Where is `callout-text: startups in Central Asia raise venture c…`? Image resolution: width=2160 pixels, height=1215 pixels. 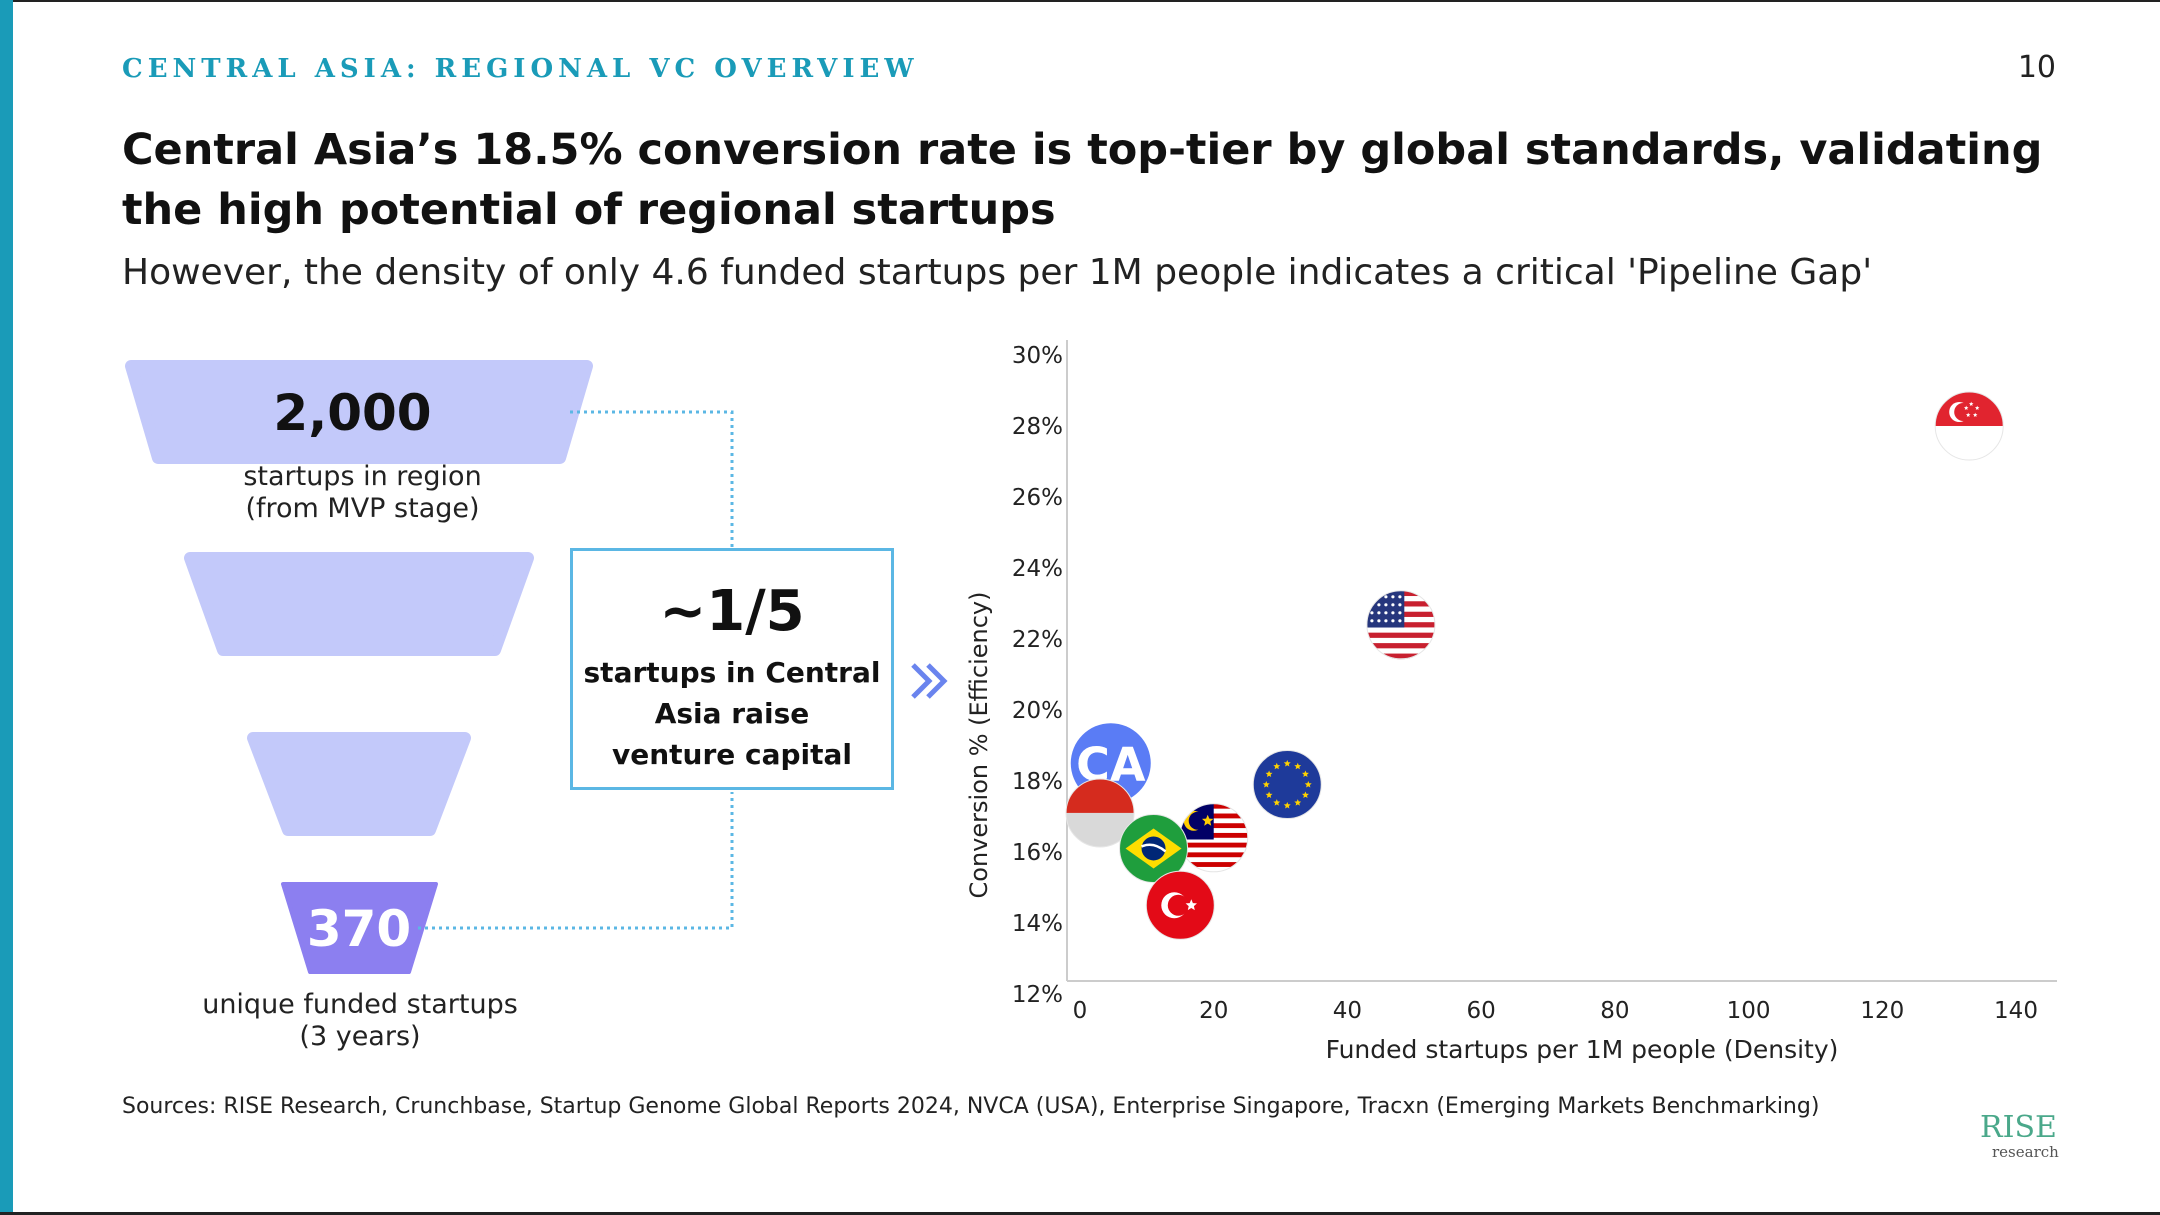 callout-text: startups in Central Asia raise venture c… is located at coordinates (732, 713).